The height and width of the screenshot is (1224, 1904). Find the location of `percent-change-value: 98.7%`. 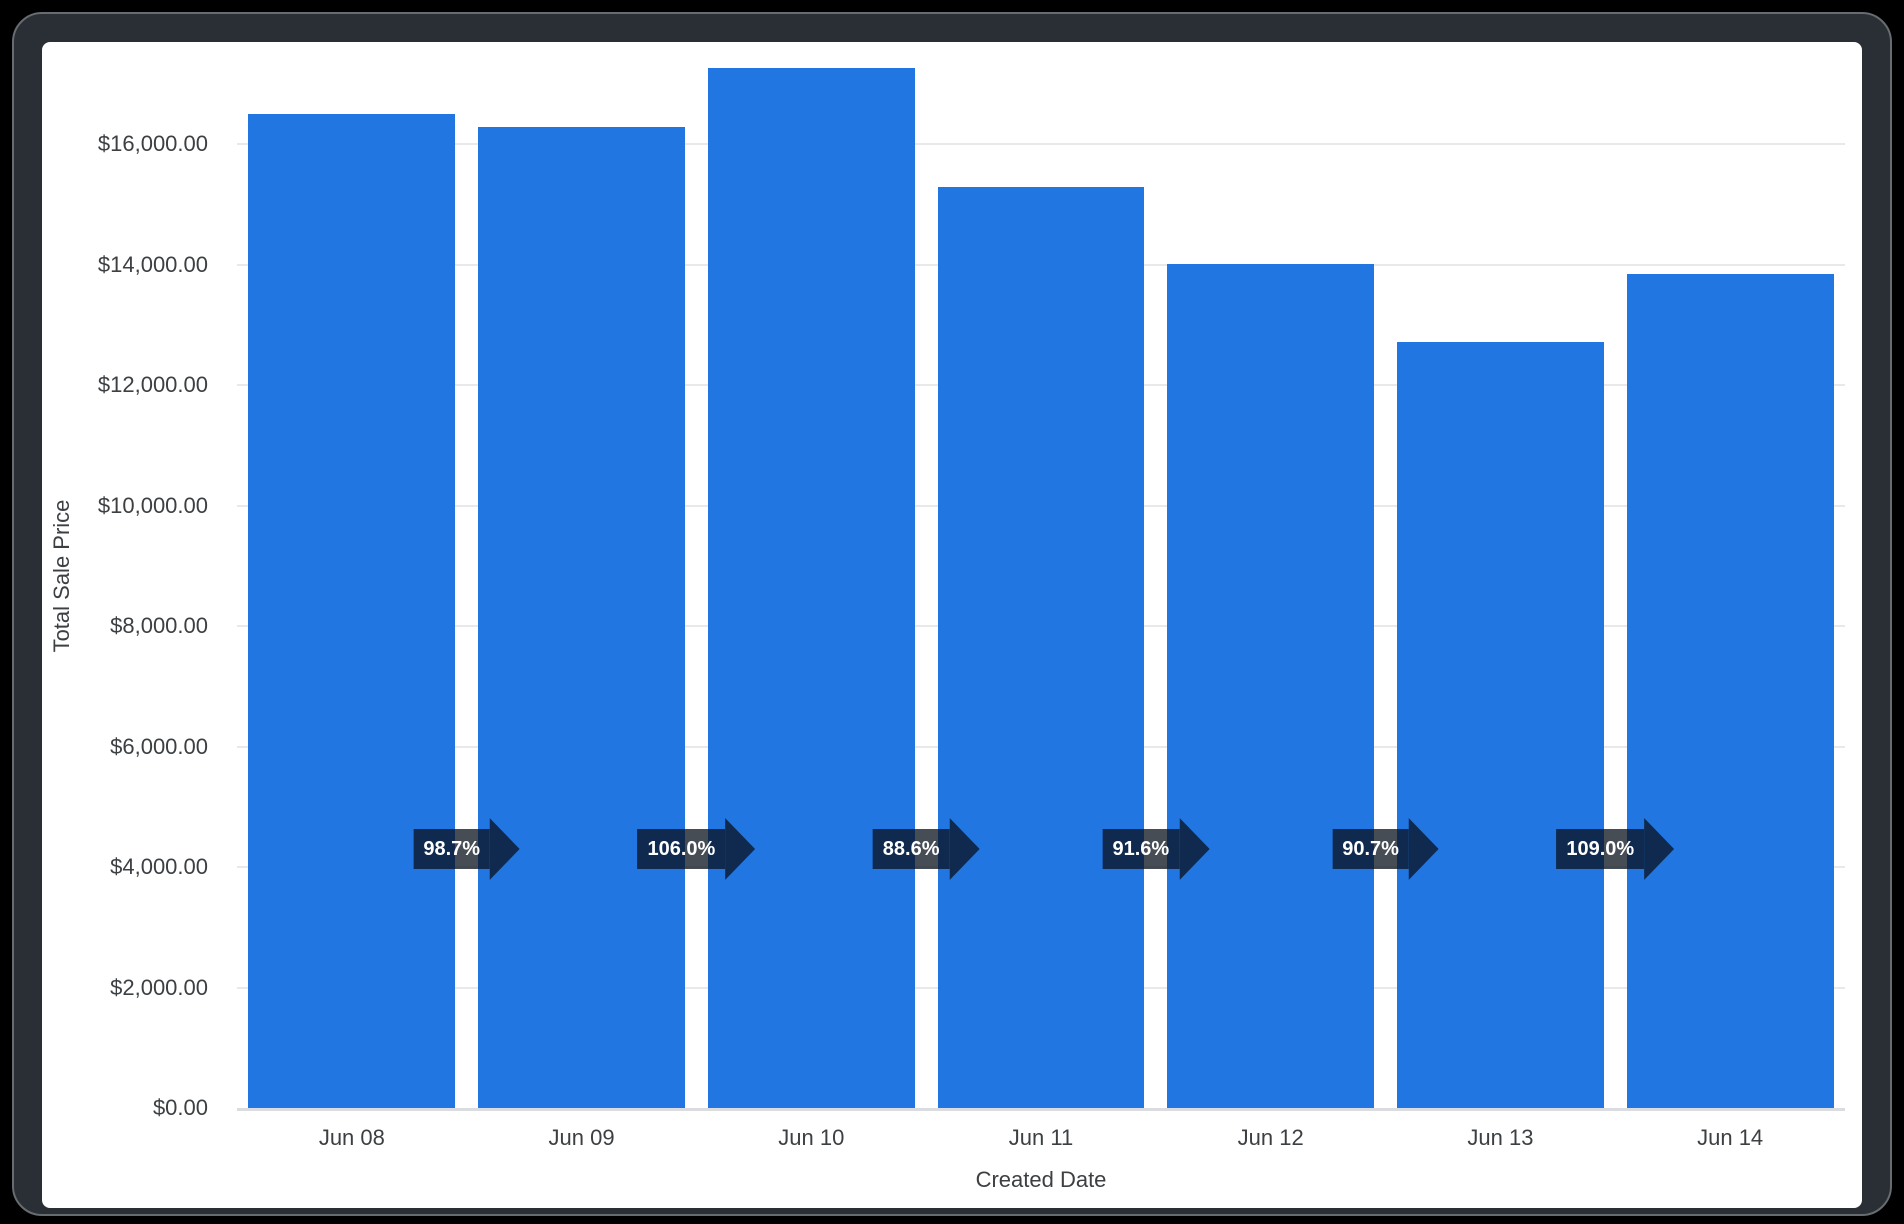

percent-change-value: 98.7% is located at coordinates (452, 849).